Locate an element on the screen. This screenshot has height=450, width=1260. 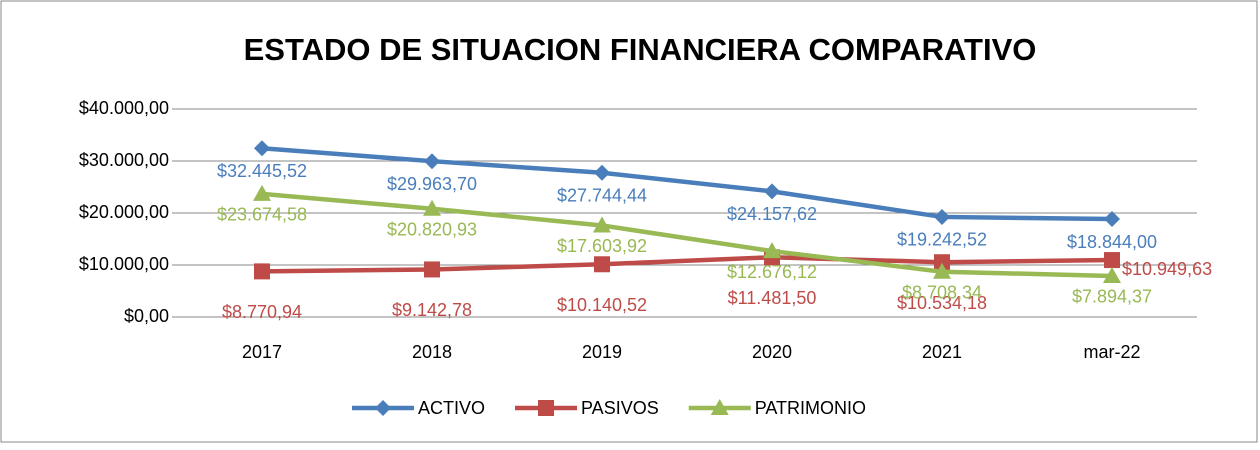
data-label: $8.708,34 is located at coordinates (942, 292).